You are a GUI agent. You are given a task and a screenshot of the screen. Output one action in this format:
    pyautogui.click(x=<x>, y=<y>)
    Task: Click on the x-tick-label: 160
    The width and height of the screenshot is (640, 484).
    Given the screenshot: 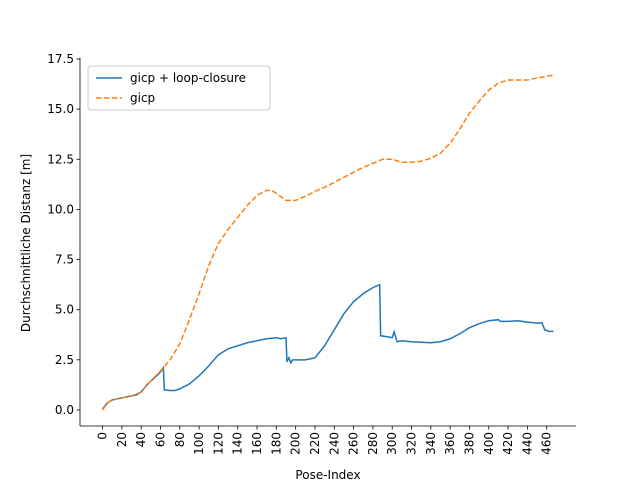 What is the action you would take?
    pyautogui.click(x=257, y=443)
    